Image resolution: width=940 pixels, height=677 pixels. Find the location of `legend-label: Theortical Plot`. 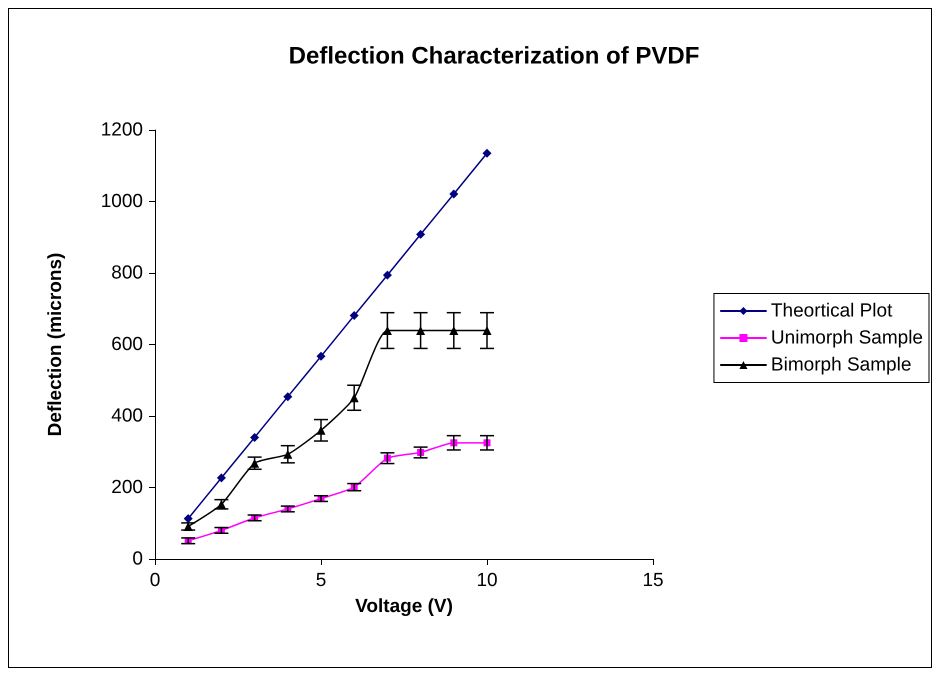

legend-label: Theortical Plot is located at coordinates (832, 311).